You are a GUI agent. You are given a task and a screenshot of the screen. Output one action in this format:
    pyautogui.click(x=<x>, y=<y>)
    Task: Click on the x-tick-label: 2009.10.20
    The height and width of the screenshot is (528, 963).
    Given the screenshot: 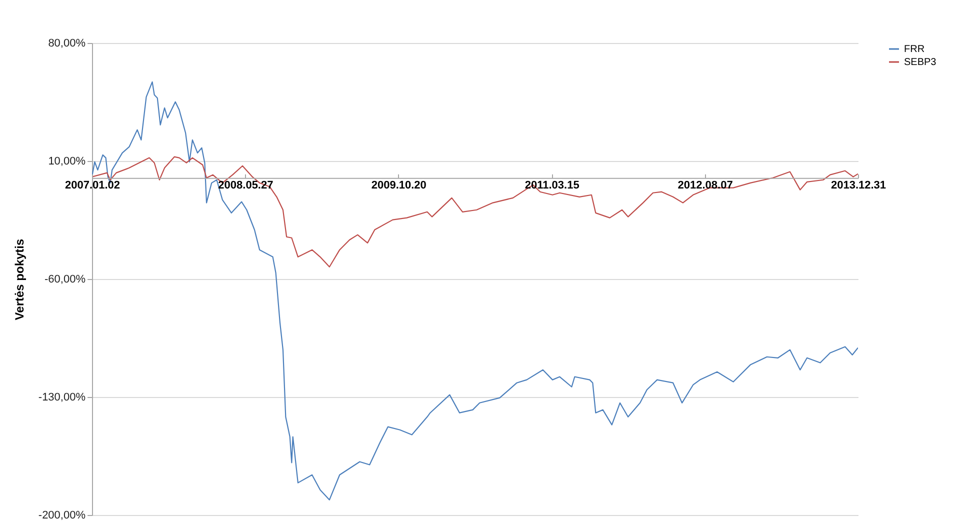 What is the action you would take?
    pyautogui.click(x=398, y=185)
    